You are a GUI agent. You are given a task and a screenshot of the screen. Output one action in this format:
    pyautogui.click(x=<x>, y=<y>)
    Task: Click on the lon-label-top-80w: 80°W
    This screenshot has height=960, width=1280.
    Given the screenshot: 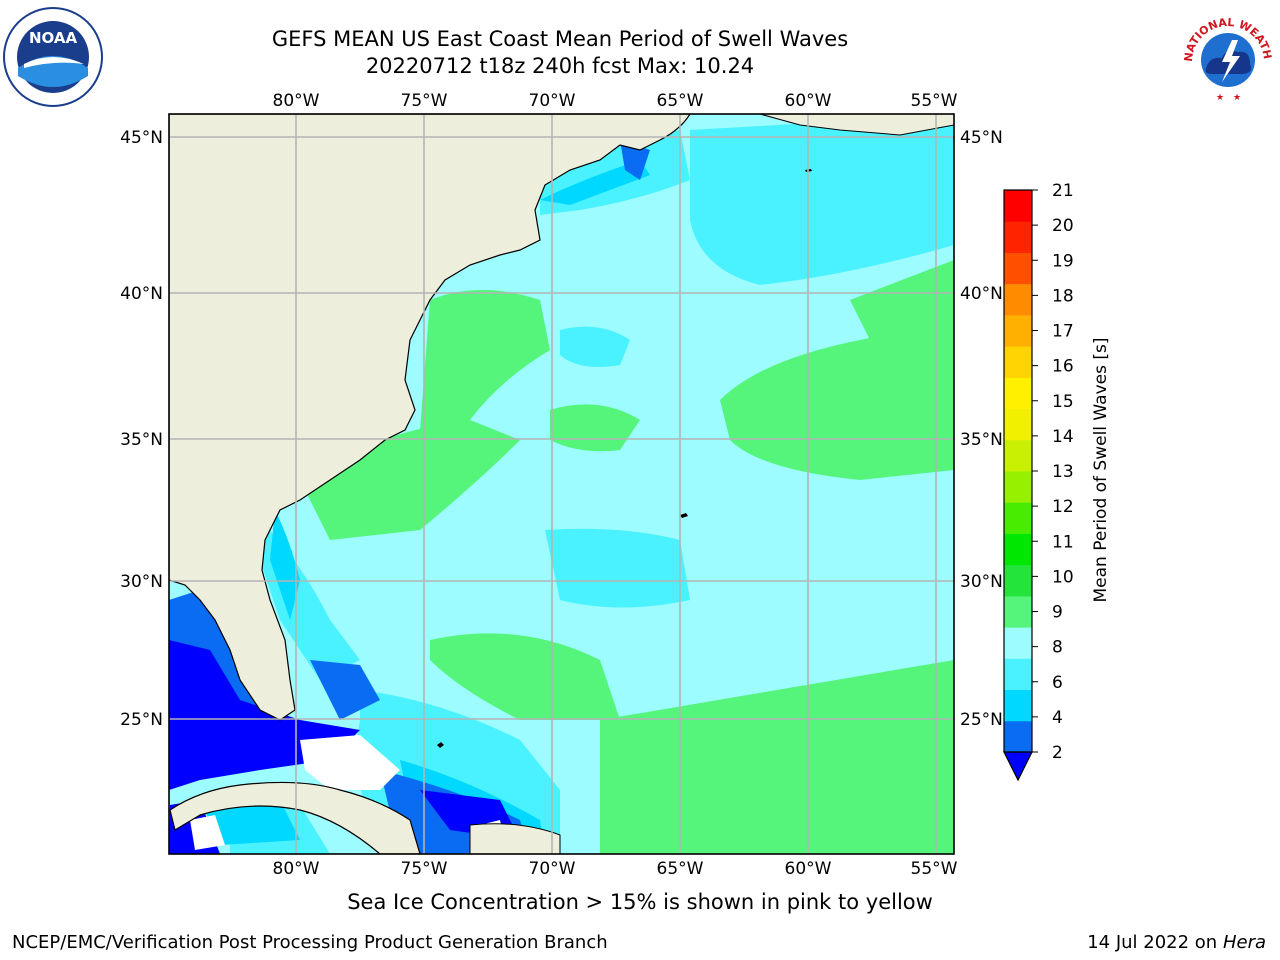 What is the action you would take?
    pyautogui.click(x=296, y=101)
    